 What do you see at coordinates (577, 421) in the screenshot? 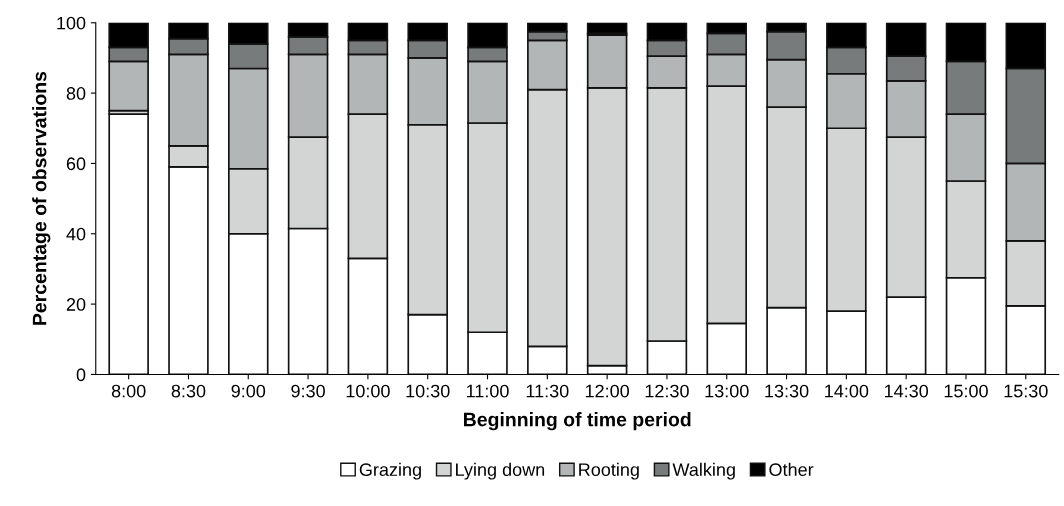
I see `x-axis-title: Beginning of time period` at bounding box center [577, 421].